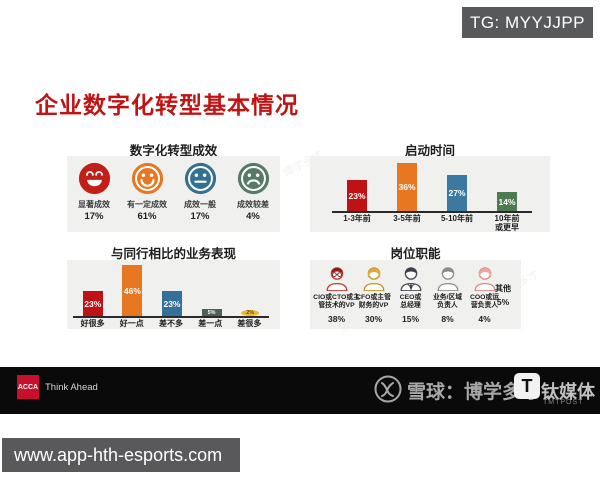  What do you see at coordinates (484, 318) in the screenshot?
I see `role-value: 4%` at bounding box center [484, 318].